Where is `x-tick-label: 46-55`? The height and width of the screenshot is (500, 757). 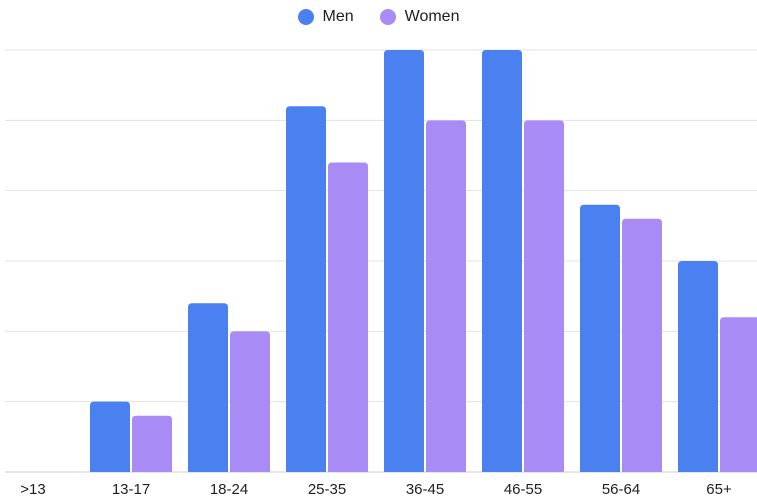
x-tick-label: 46-55 is located at coordinates (523, 489).